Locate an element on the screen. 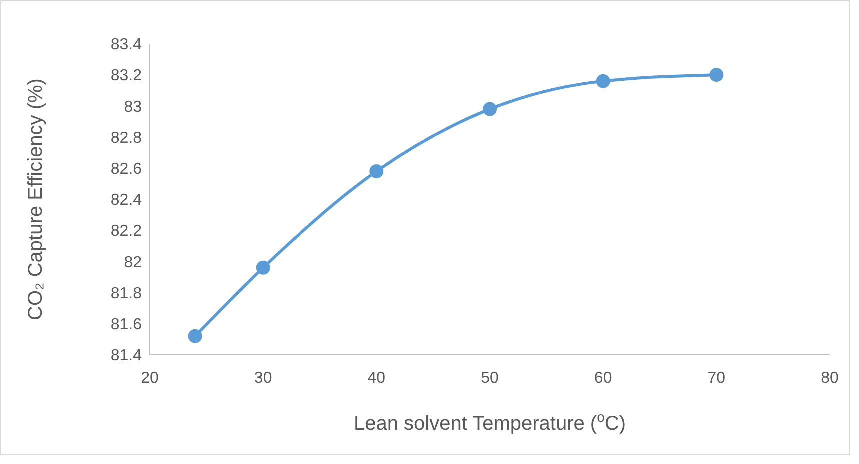 The image size is (859, 464). x-tick-label: 70 is located at coordinates (717, 378).